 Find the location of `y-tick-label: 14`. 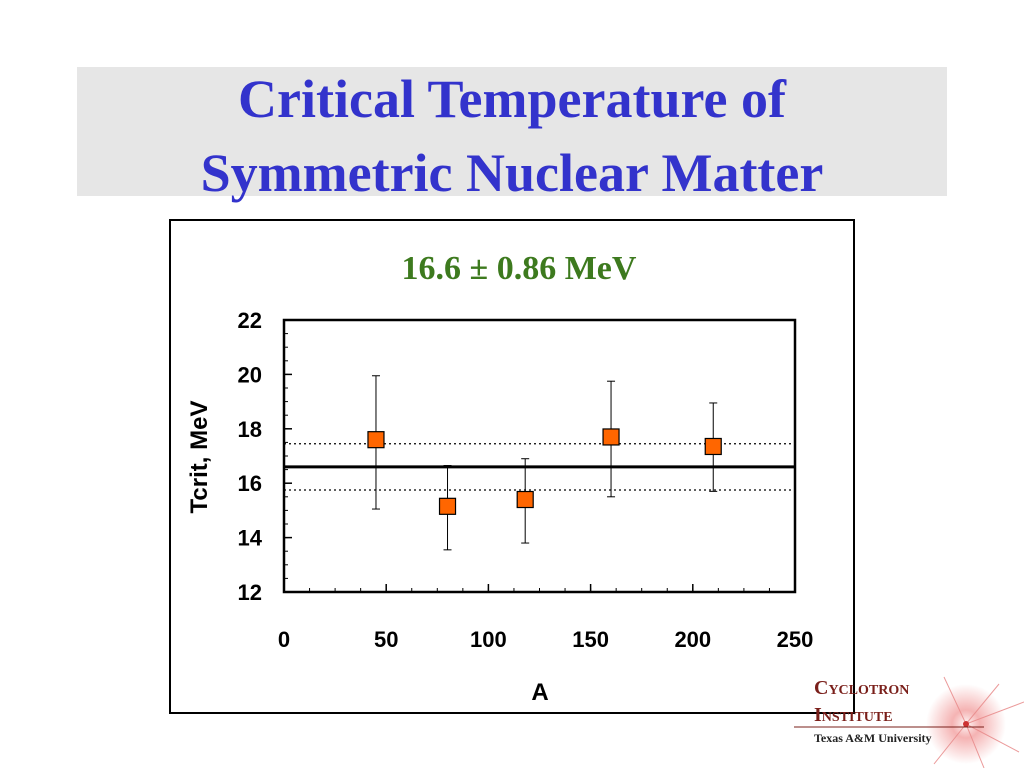

y-tick-label: 14 is located at coordinates (250, 538).